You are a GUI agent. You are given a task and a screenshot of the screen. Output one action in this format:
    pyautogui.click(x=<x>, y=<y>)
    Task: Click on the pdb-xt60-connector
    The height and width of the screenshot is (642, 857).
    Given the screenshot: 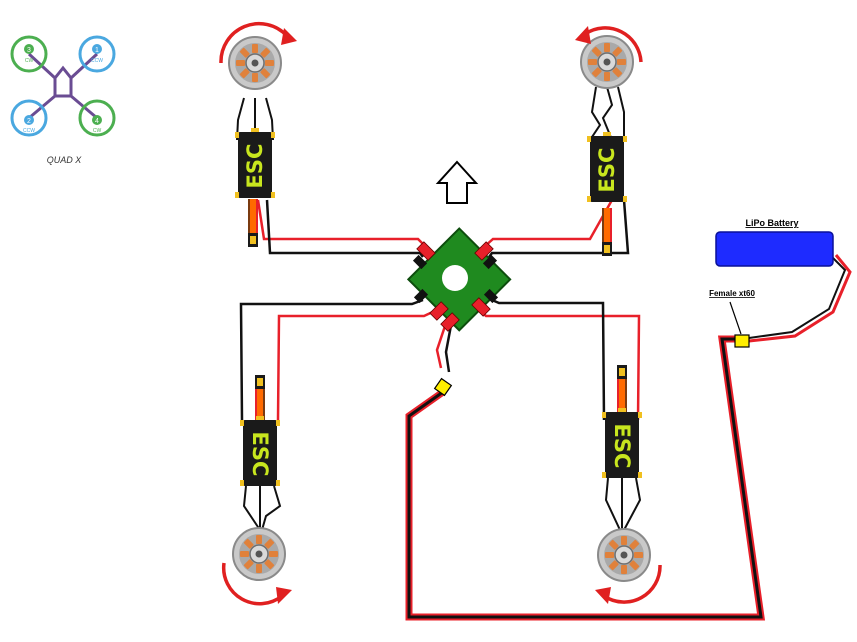 What is the action you would take?
    pyautogui.click(x=443, y=387)
    